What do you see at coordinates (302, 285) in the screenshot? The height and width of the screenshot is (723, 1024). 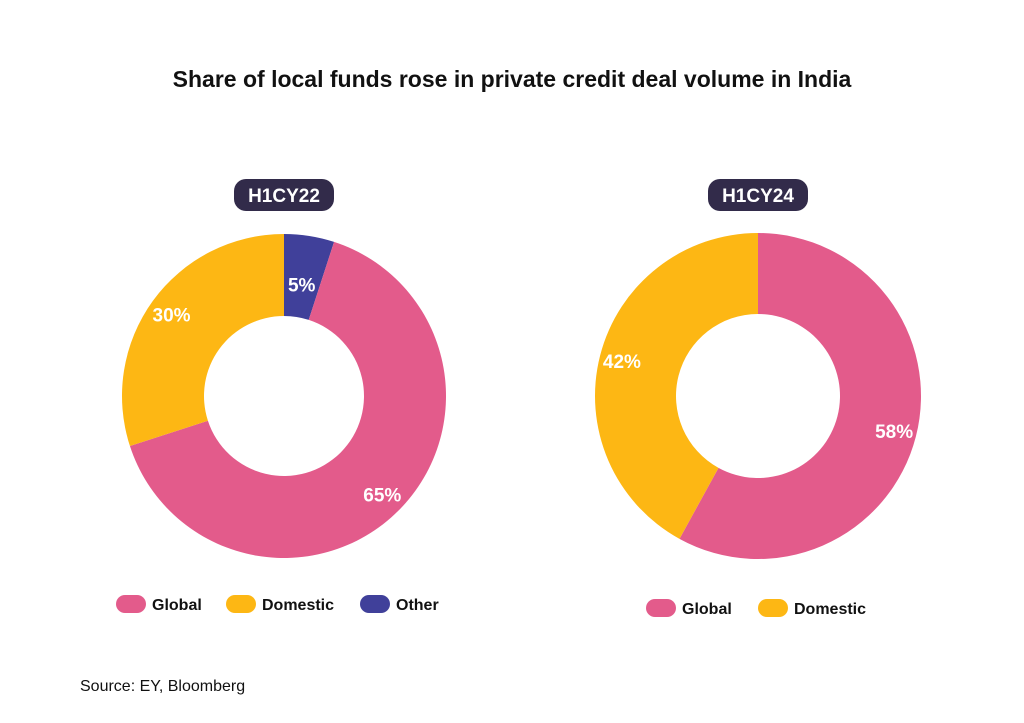 I see `slice-label-other: 5%` at bounding box center [302, 285].